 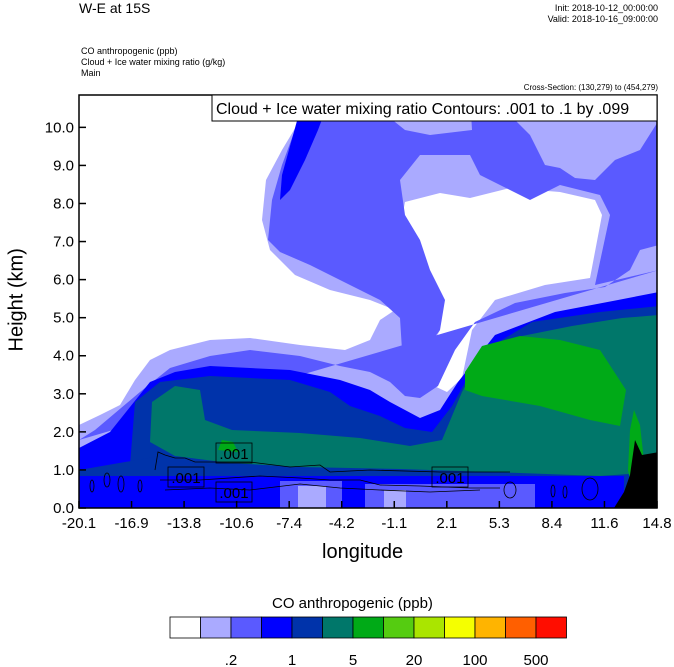 What do you see at coordinates (545, 381) in the screenshot?
I see `field-level-green` at bounding box center [545, 381].